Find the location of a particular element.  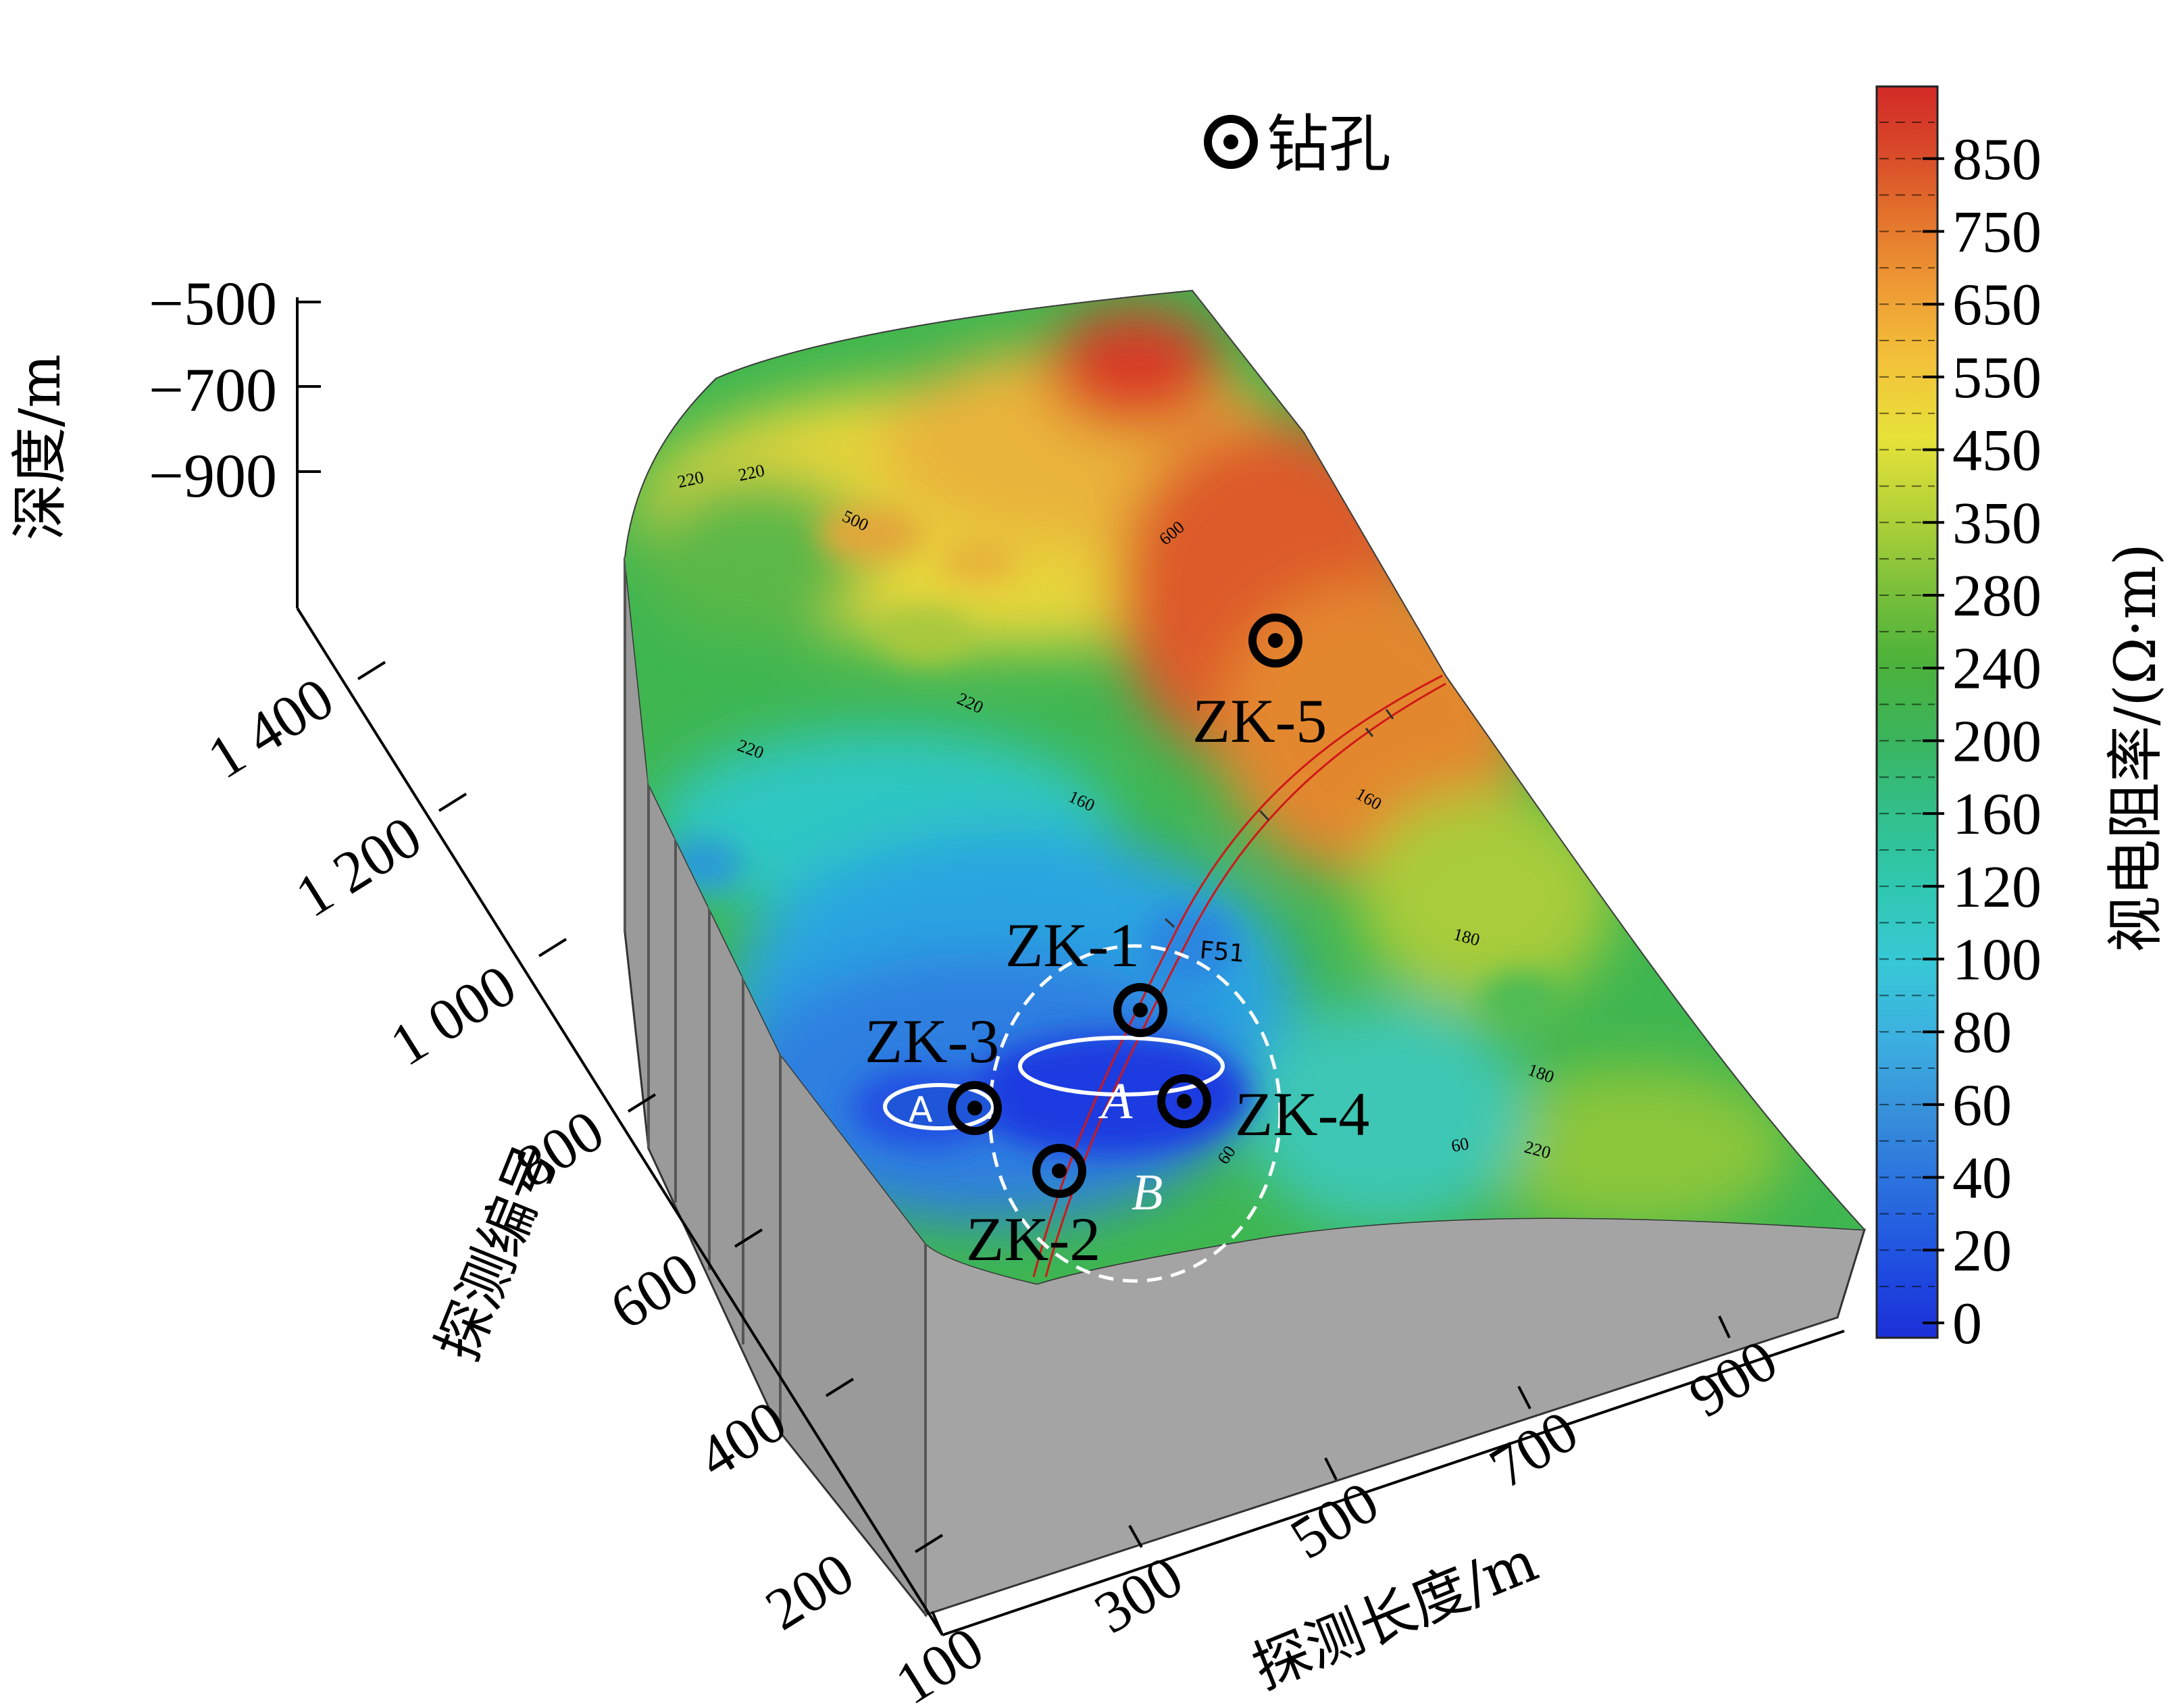

legend-label: 钻孔 is located at coordinates (1329, 144).